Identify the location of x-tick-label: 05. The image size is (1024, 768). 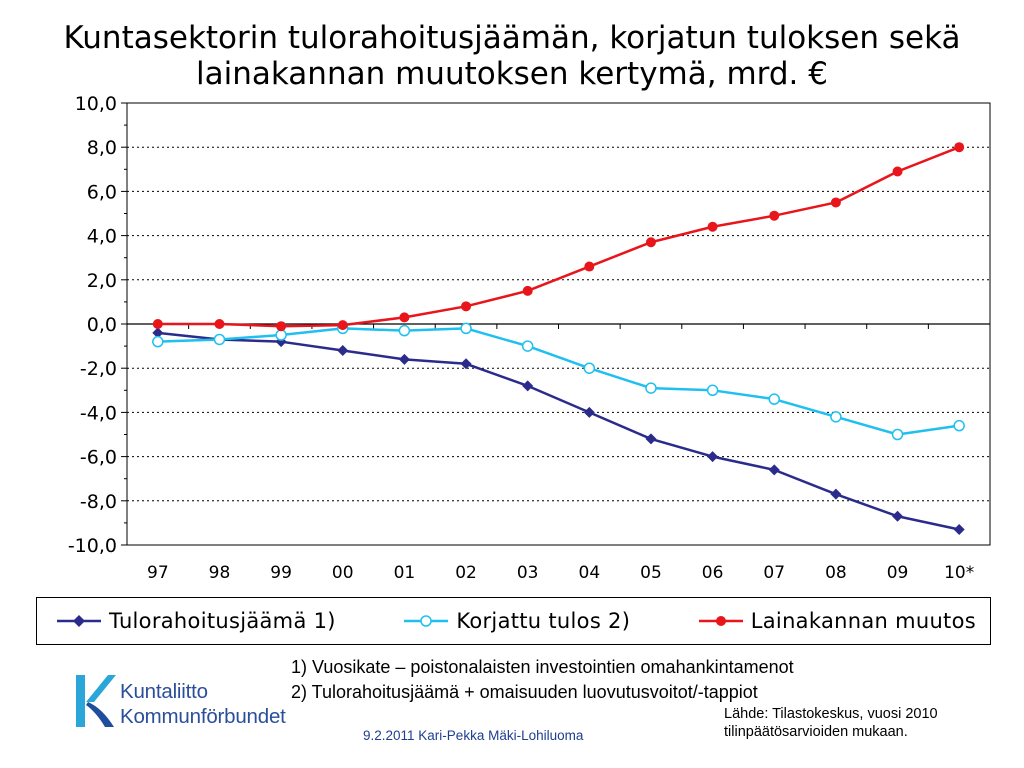
(651, 573).